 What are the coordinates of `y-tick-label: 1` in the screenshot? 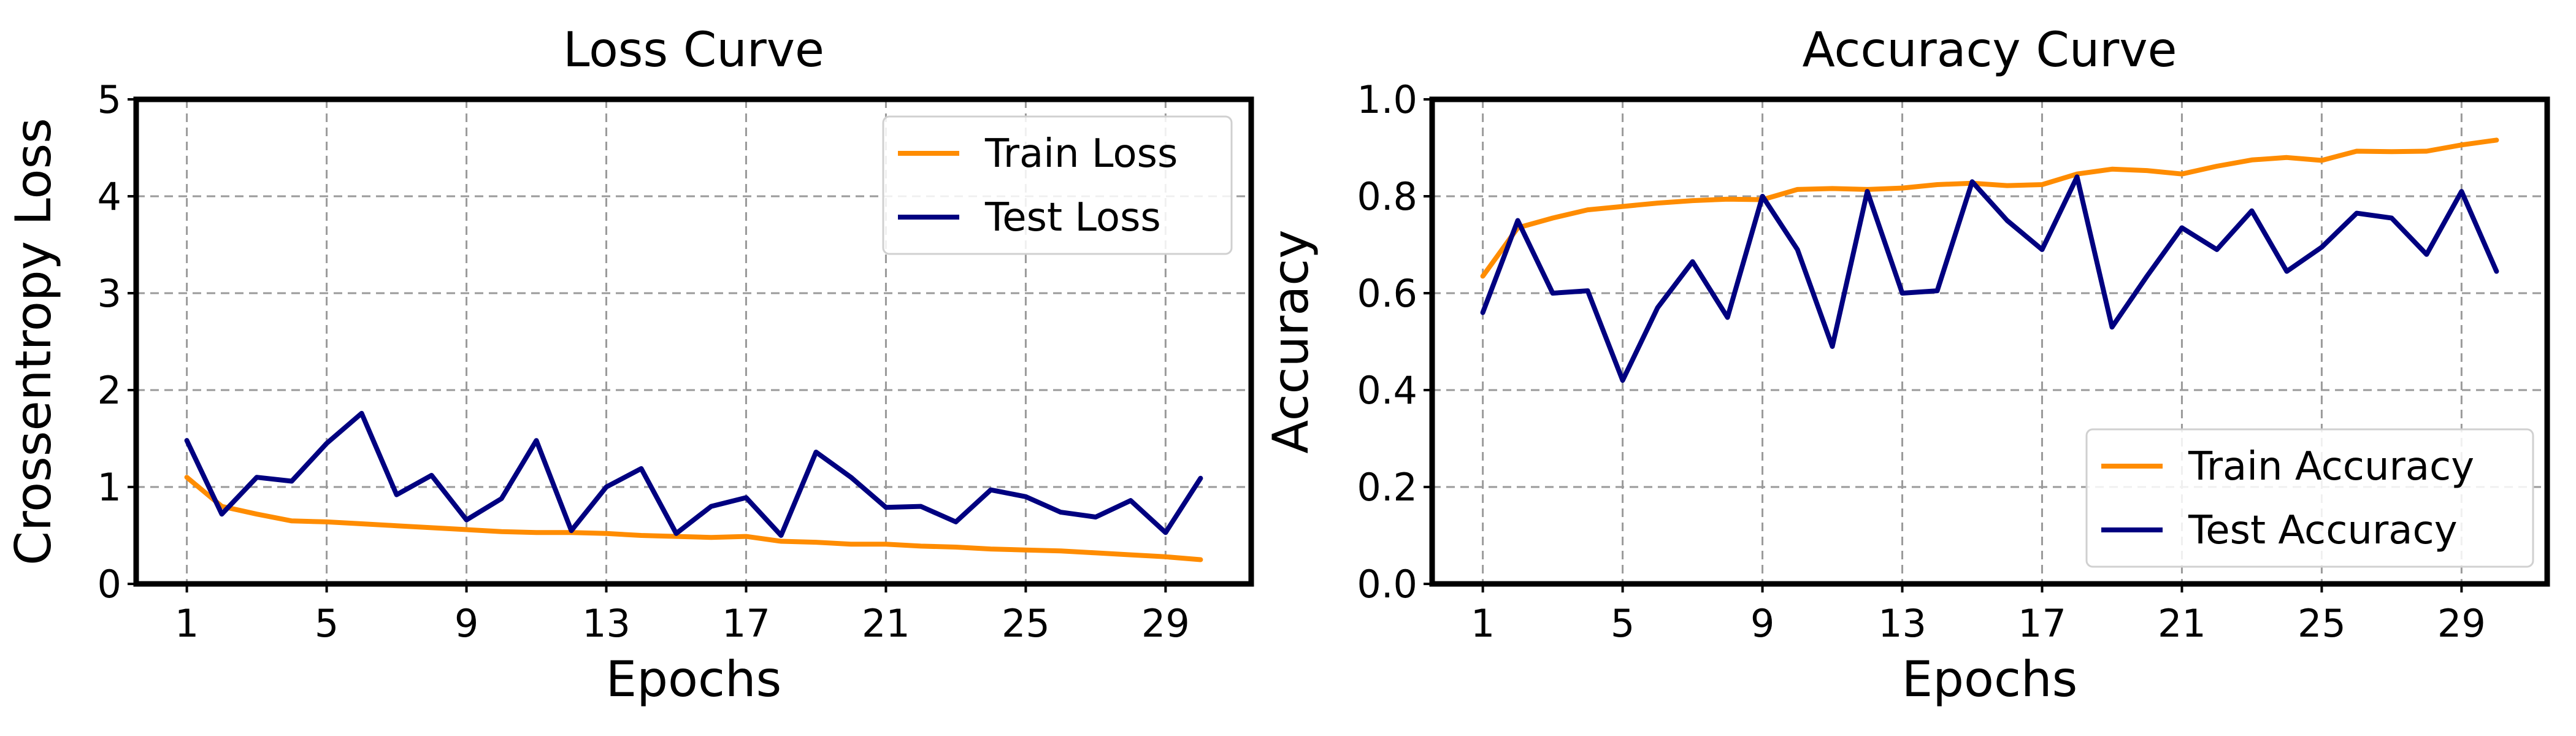 It's located at (109, 487).